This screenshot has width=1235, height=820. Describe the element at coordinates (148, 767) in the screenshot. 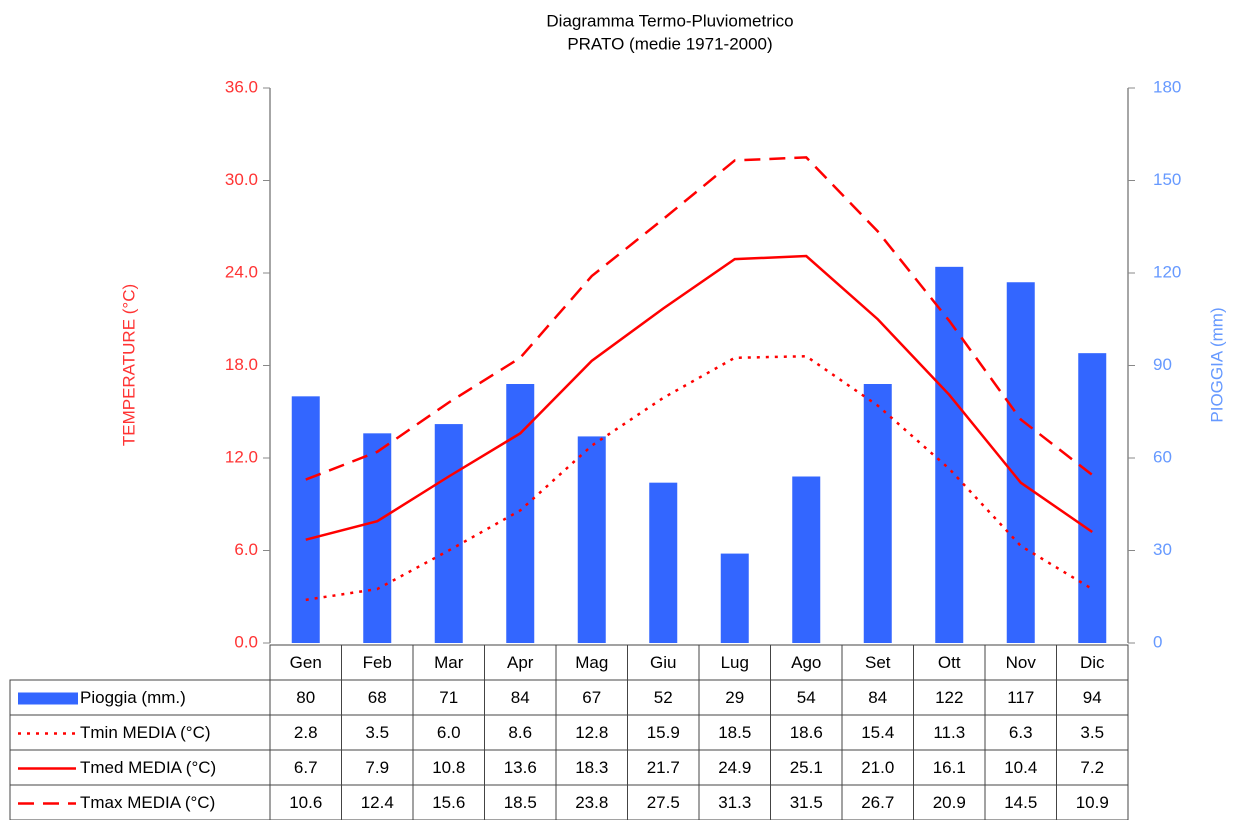

I see `legend-label: Tmed MEDIA (°C)` at that location.